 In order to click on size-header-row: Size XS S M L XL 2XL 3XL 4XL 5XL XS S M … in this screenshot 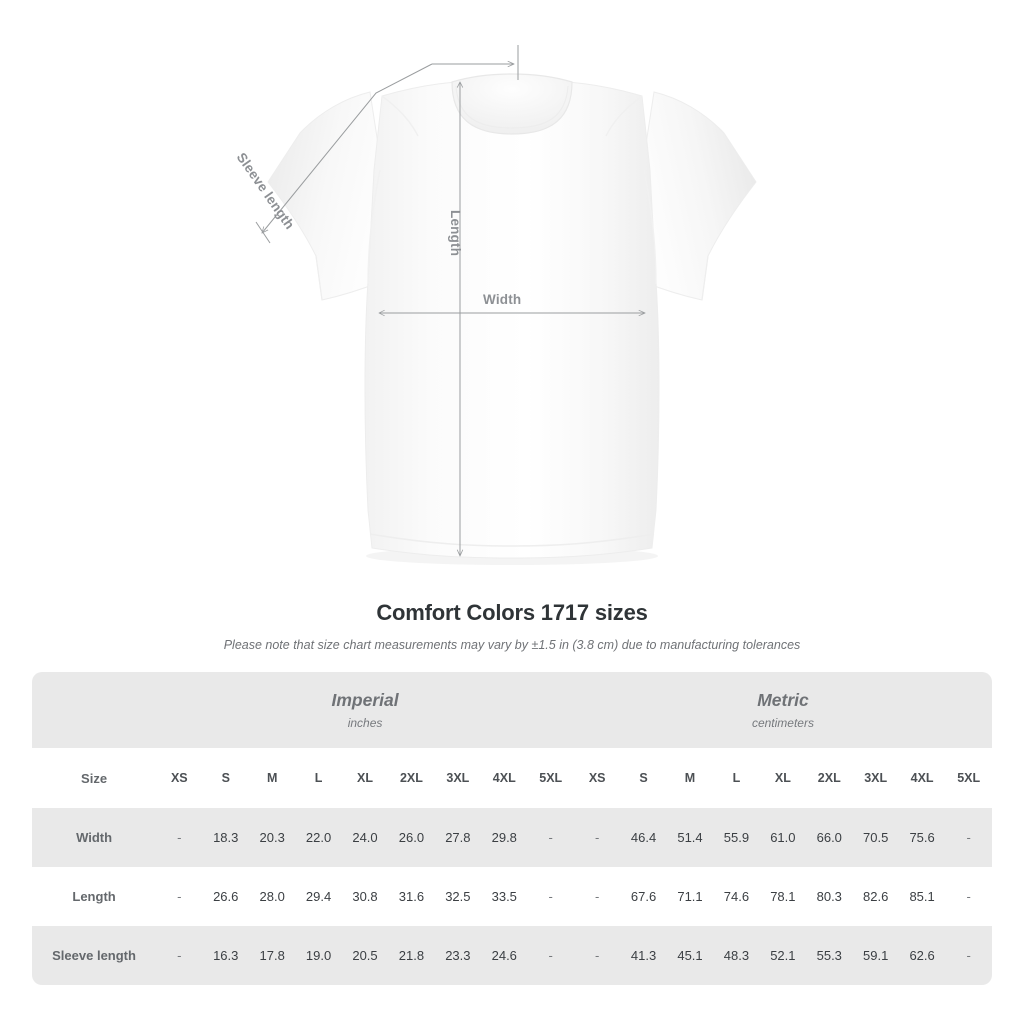, I will do `click(512, 778)`.